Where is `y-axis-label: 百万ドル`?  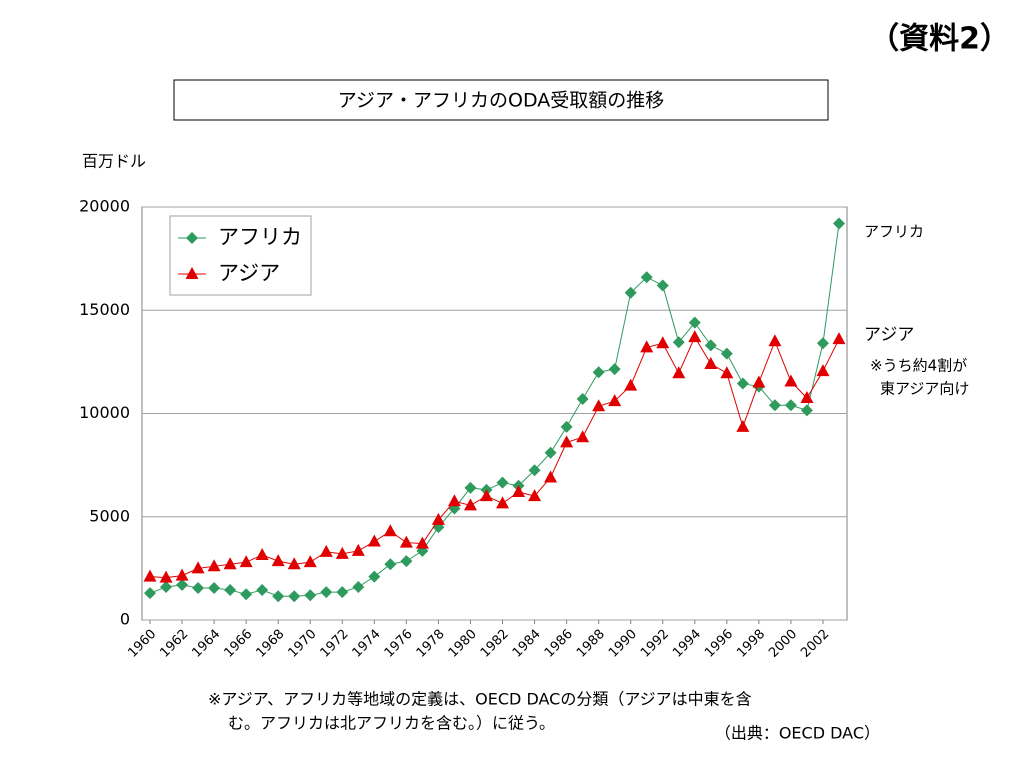
y-axis-label: 百万ドル is located at coordinates (114, 161).